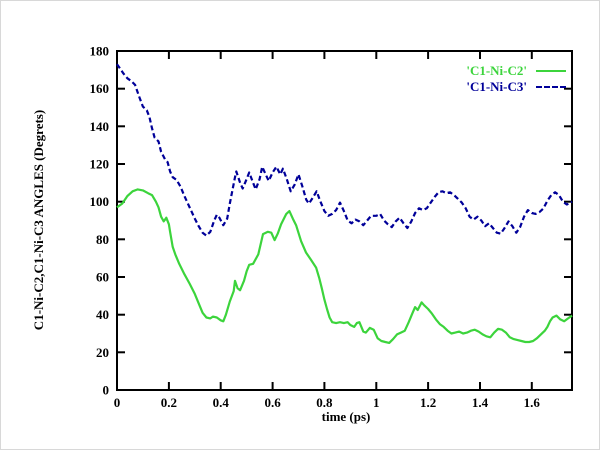  What do you see at coordinates (117, 402) in the screenshot?
I see `x-tick-label: 0` at bounding box center [117, 402].